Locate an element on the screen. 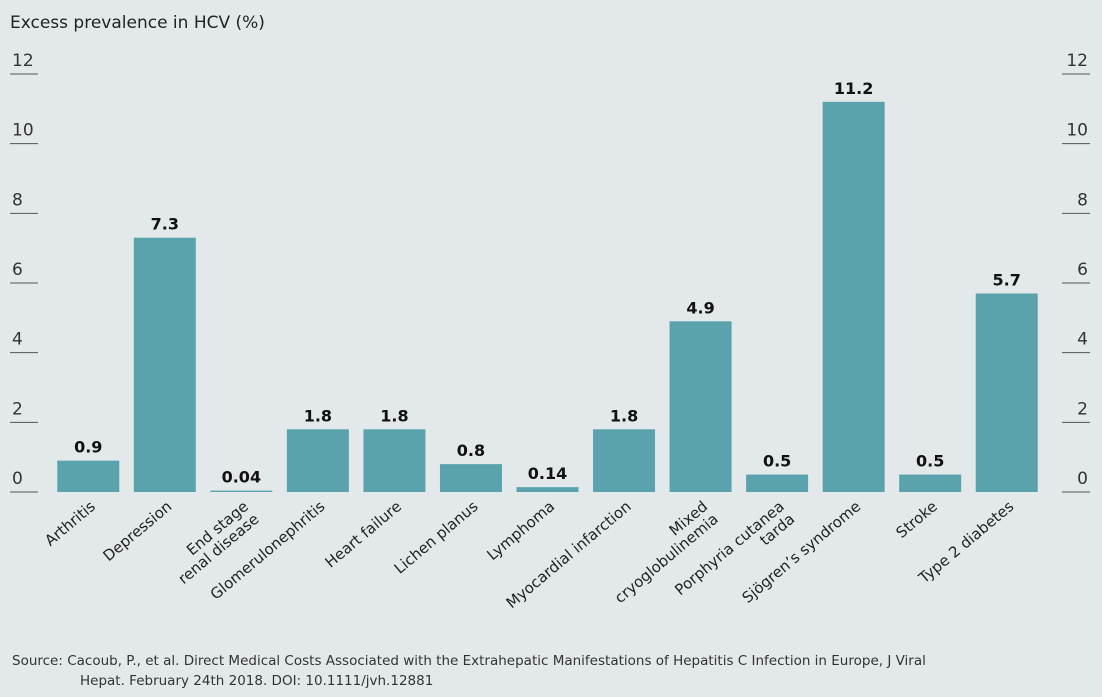  x-tick-label: Lymphoma is located at coordinates (520, 530).